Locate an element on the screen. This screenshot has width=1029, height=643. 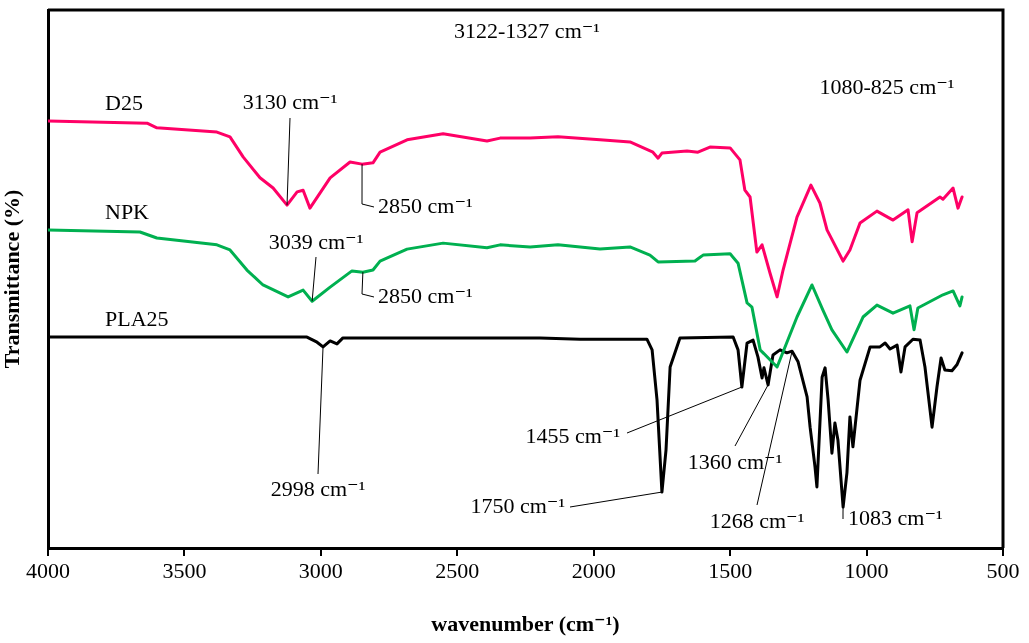
annotation: 2998 cm⁻¹ is located at coordinates (318, 488).